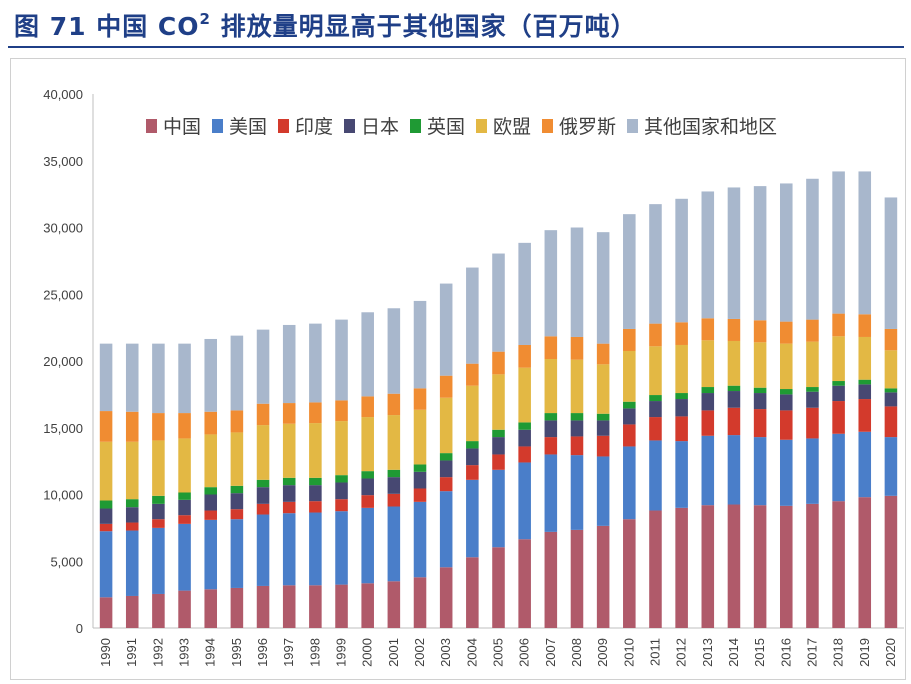  Describe the element at coordinates (681, 474) in the screenshot. I see `bar-segment: 美国 2012: 5000` at that location.